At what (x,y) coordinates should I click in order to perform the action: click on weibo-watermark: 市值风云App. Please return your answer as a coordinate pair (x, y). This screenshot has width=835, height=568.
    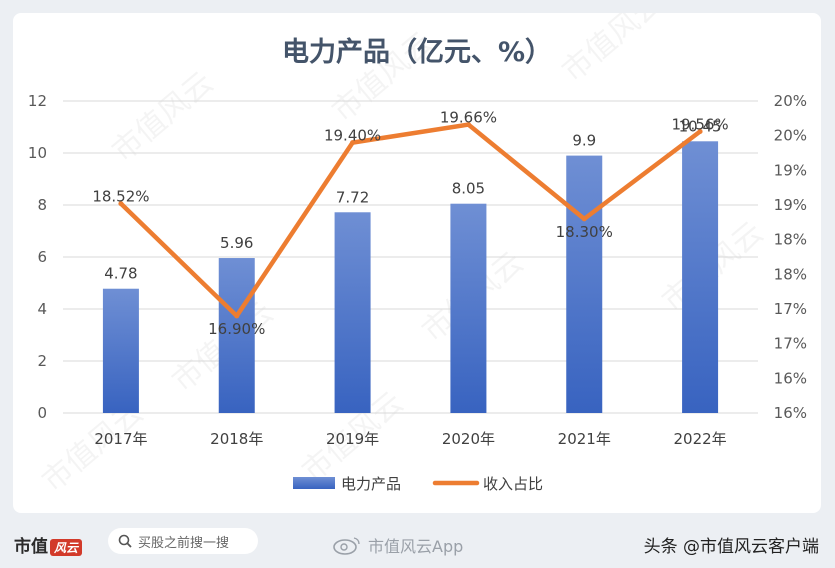
    Looking at the image, I should click on (397, 545).